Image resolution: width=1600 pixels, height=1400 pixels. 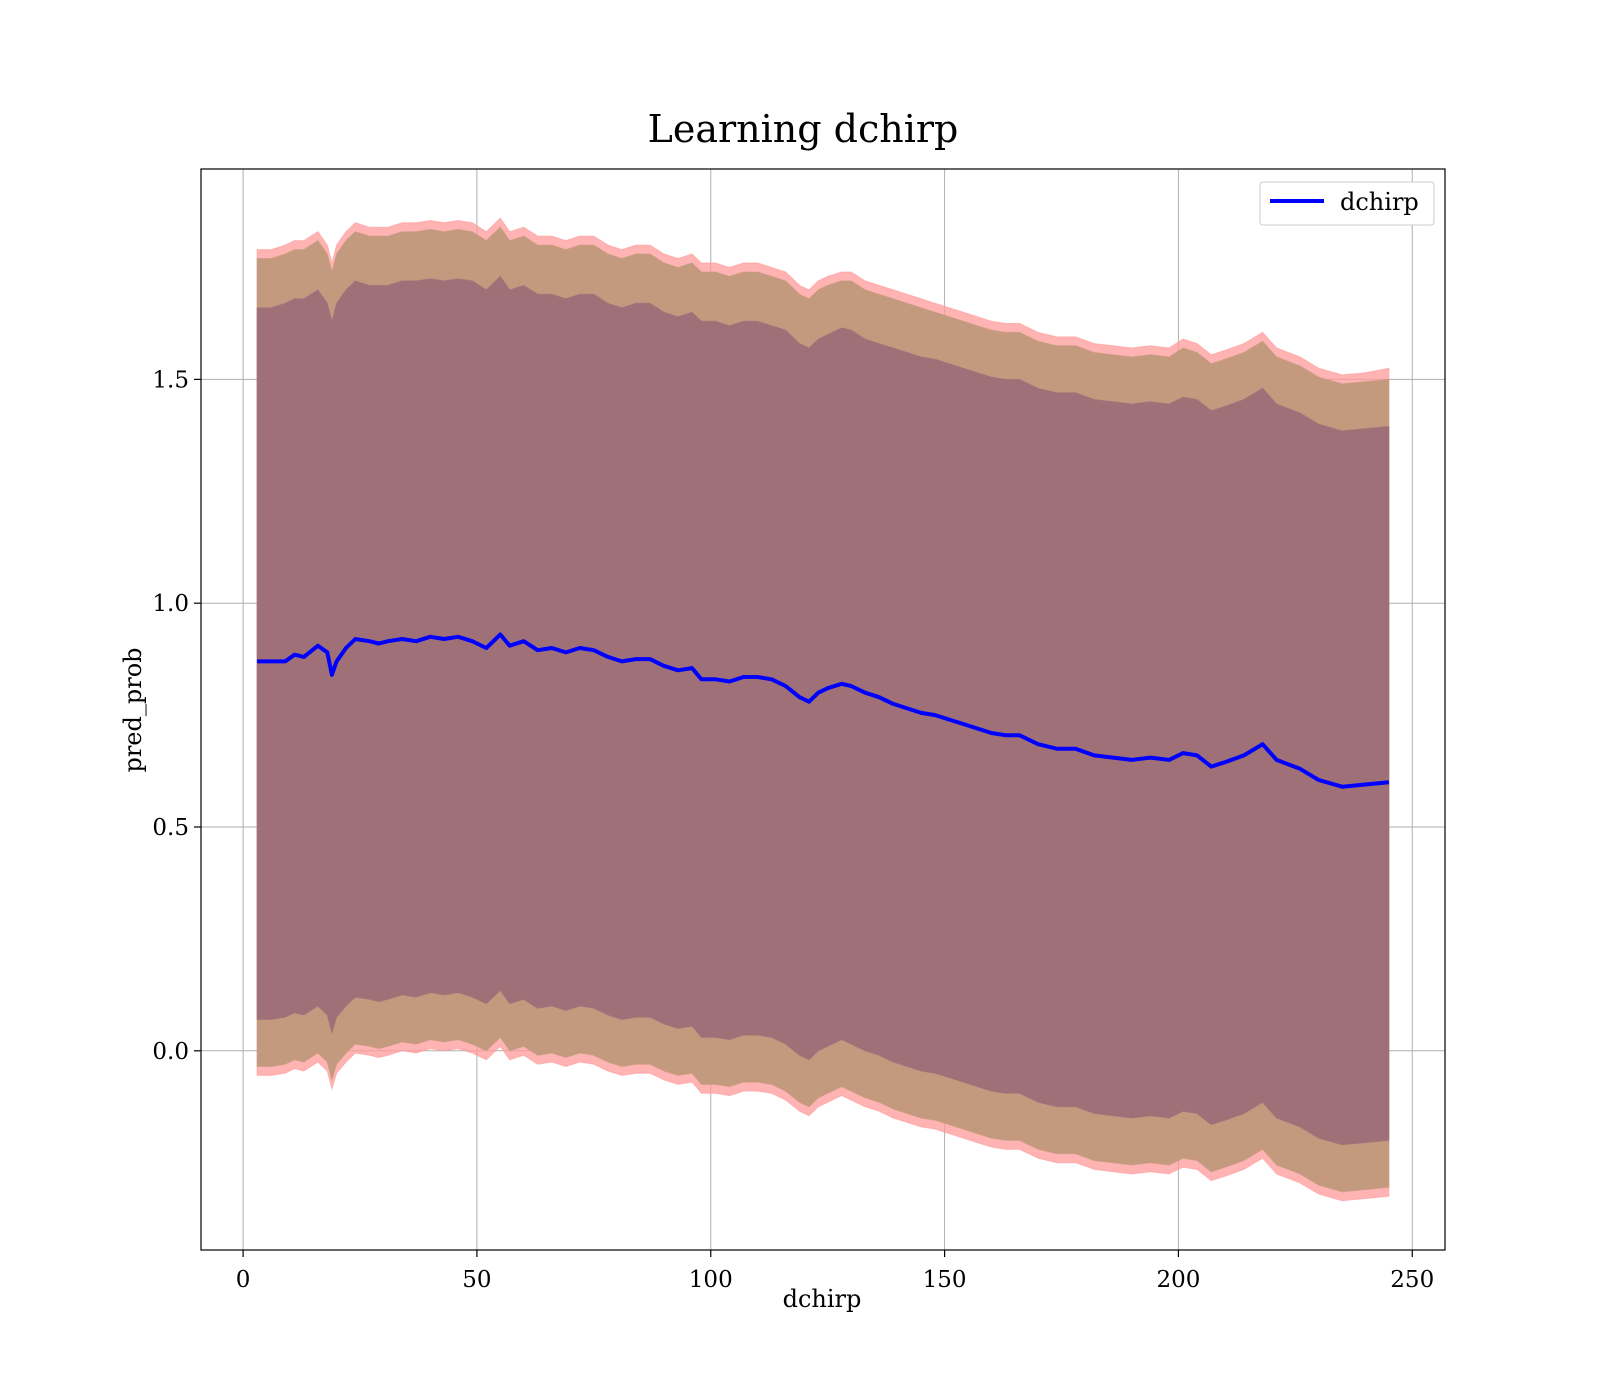 What do you see at coordinates (1412, 1280) in the screenshot?
I see `x-tick-label: 250` at bounding box center [1412, 1280].